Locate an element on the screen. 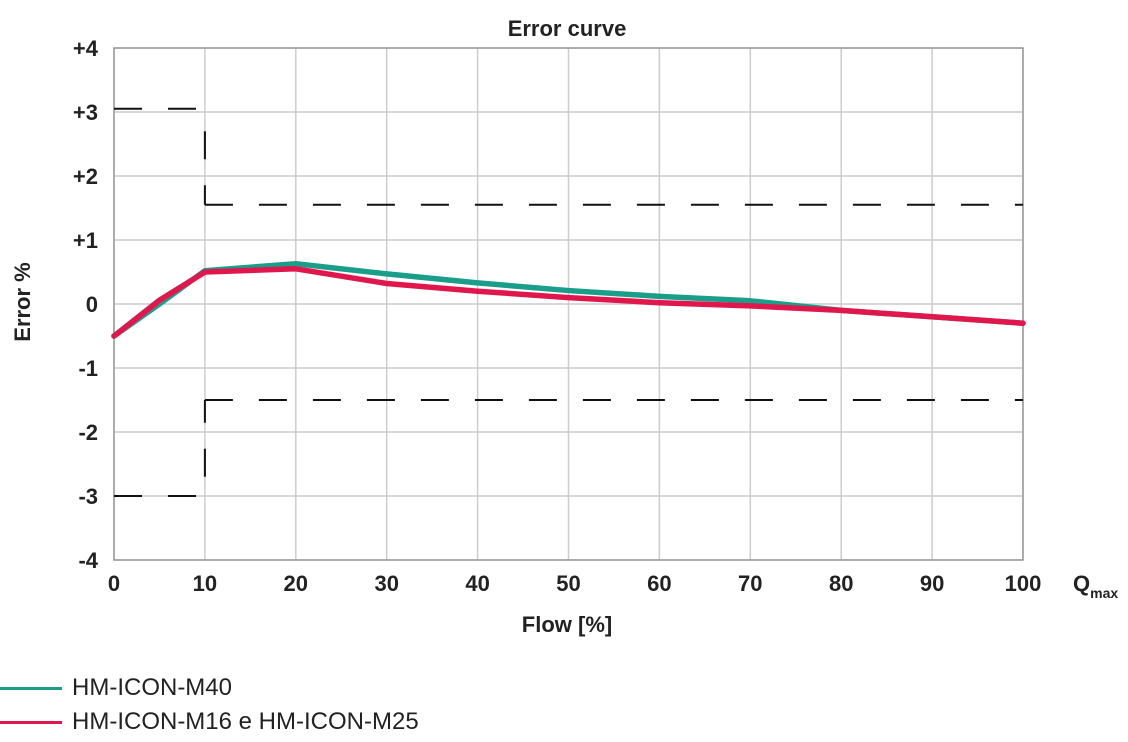 The height and width of the screenshot is (742, 1128). legend-swatch-m16-m25 is located at coordinates (31, 722).